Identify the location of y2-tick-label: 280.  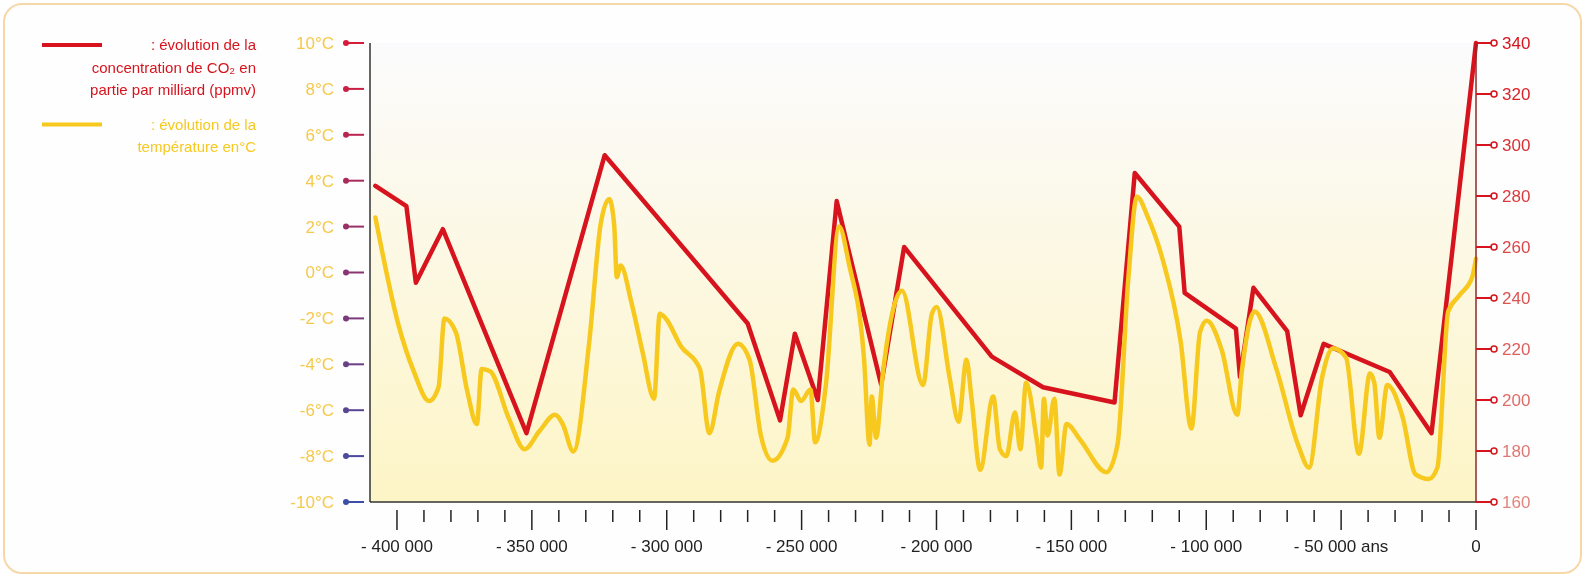
(1516, 196).